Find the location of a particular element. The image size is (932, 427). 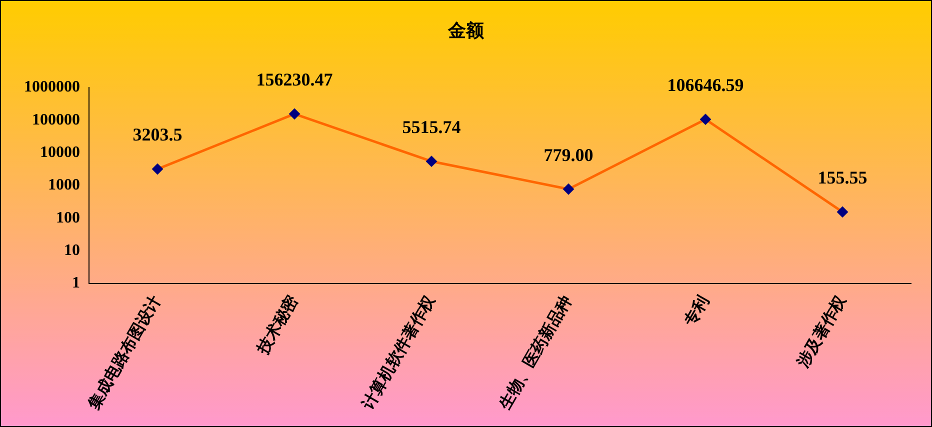

text: 3203.5 is located at coordinates (157, 134).